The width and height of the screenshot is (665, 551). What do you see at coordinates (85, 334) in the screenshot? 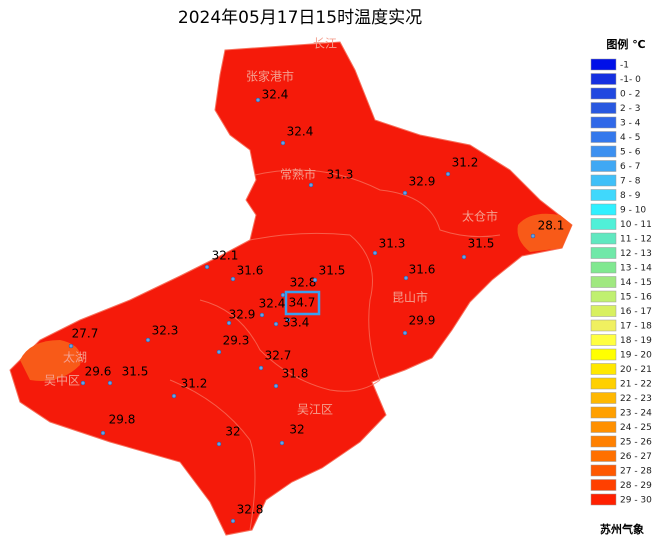
I see `station-value: 27.7` at bounding box center [85, 334].